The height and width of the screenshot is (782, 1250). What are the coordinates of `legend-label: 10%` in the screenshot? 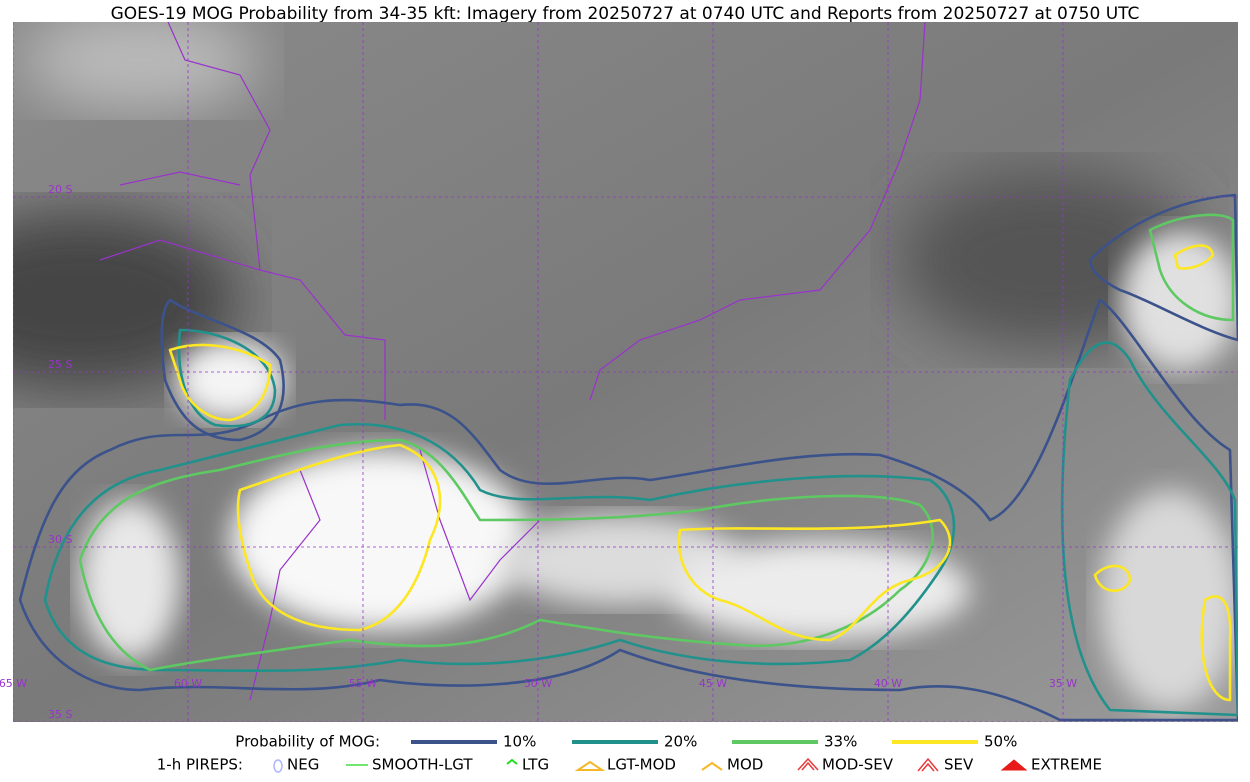 It's located at (519, 742).